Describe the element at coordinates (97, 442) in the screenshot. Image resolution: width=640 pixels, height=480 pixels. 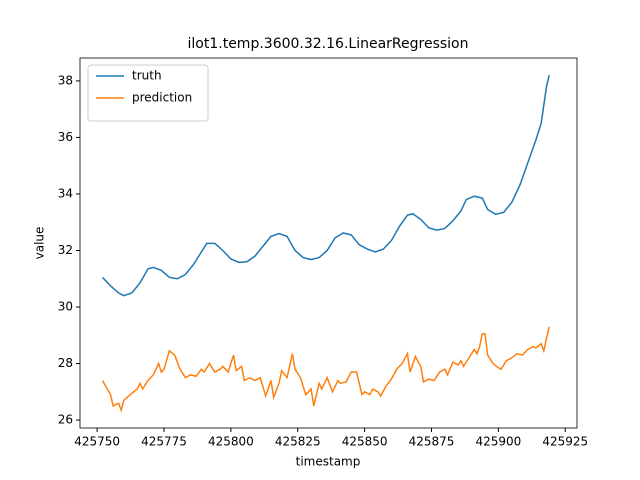
I see `x-tick-label: 425750` at that location.